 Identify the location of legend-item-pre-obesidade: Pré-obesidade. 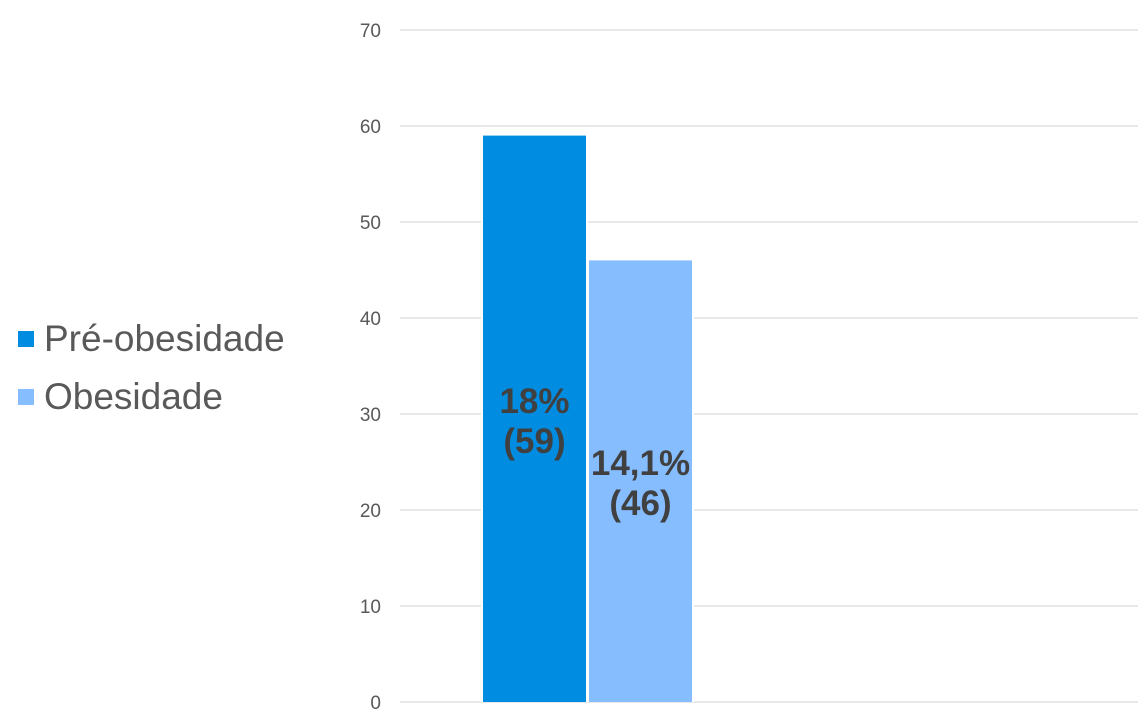
(151, 339).